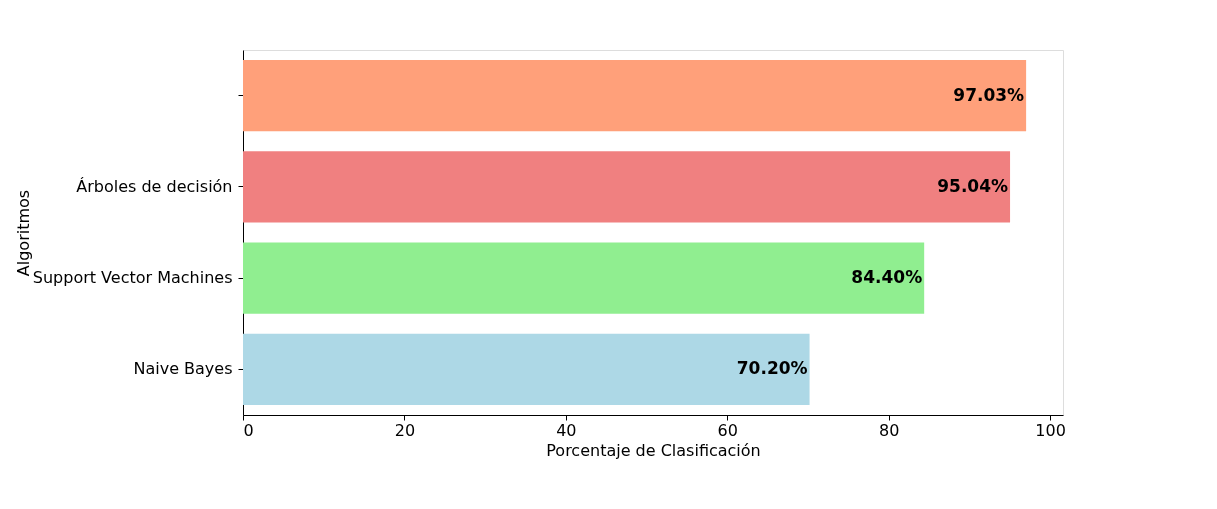  Describe the element at coordinates (248, 430) in the screenshot. I see `x-tick-label: 0` at that location.